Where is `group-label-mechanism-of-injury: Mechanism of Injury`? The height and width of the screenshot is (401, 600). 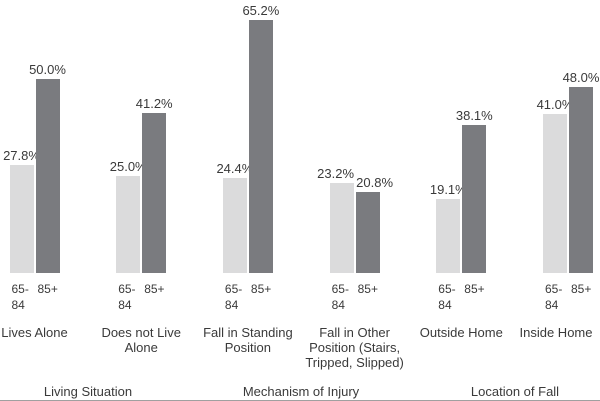
group-label-mechanism-of-injury: Mechanism of Injury is located at coordinates (301, 391).